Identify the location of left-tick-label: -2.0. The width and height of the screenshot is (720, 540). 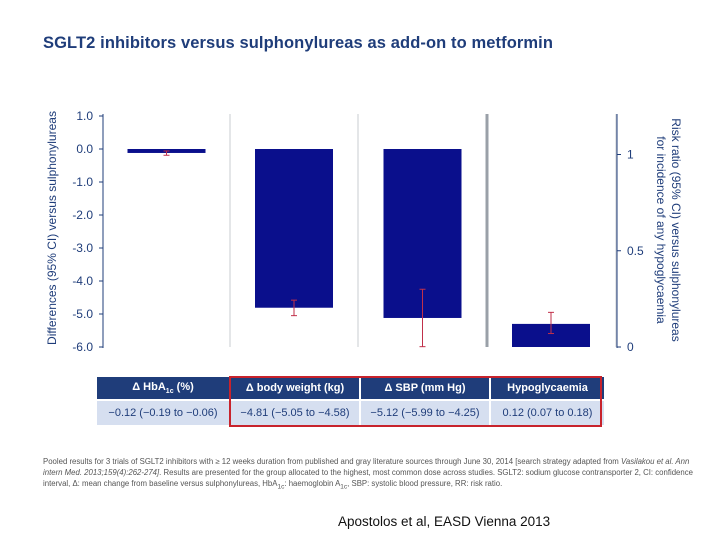
(82, 215).